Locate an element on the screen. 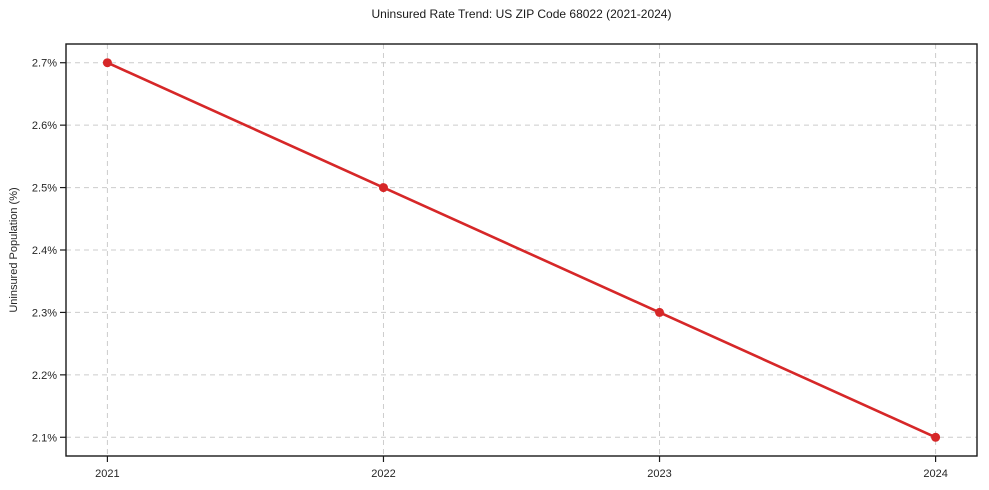 The height and width of the screenshot is (490, 989). y-tick-label: 2.4% is located at coordinates (44, 251).